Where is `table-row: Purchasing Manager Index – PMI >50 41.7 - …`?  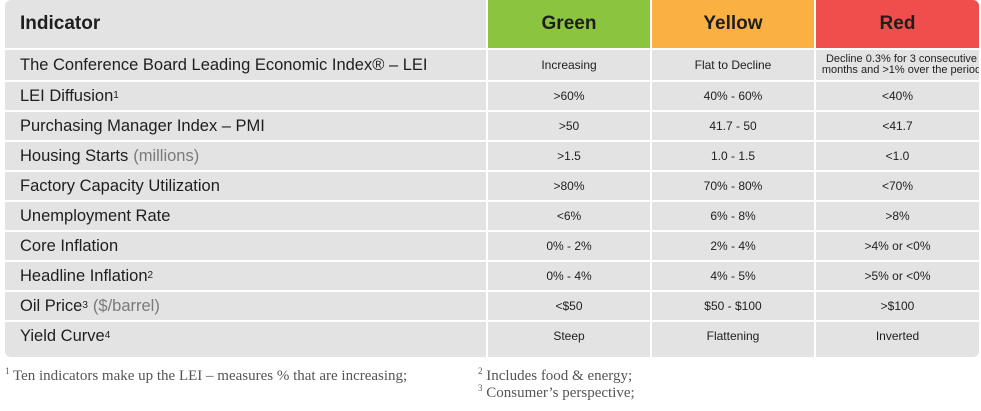
table-row: Purchasing Manager Index – PMI >50 41.7 - … is located at coordinates (492, 125).